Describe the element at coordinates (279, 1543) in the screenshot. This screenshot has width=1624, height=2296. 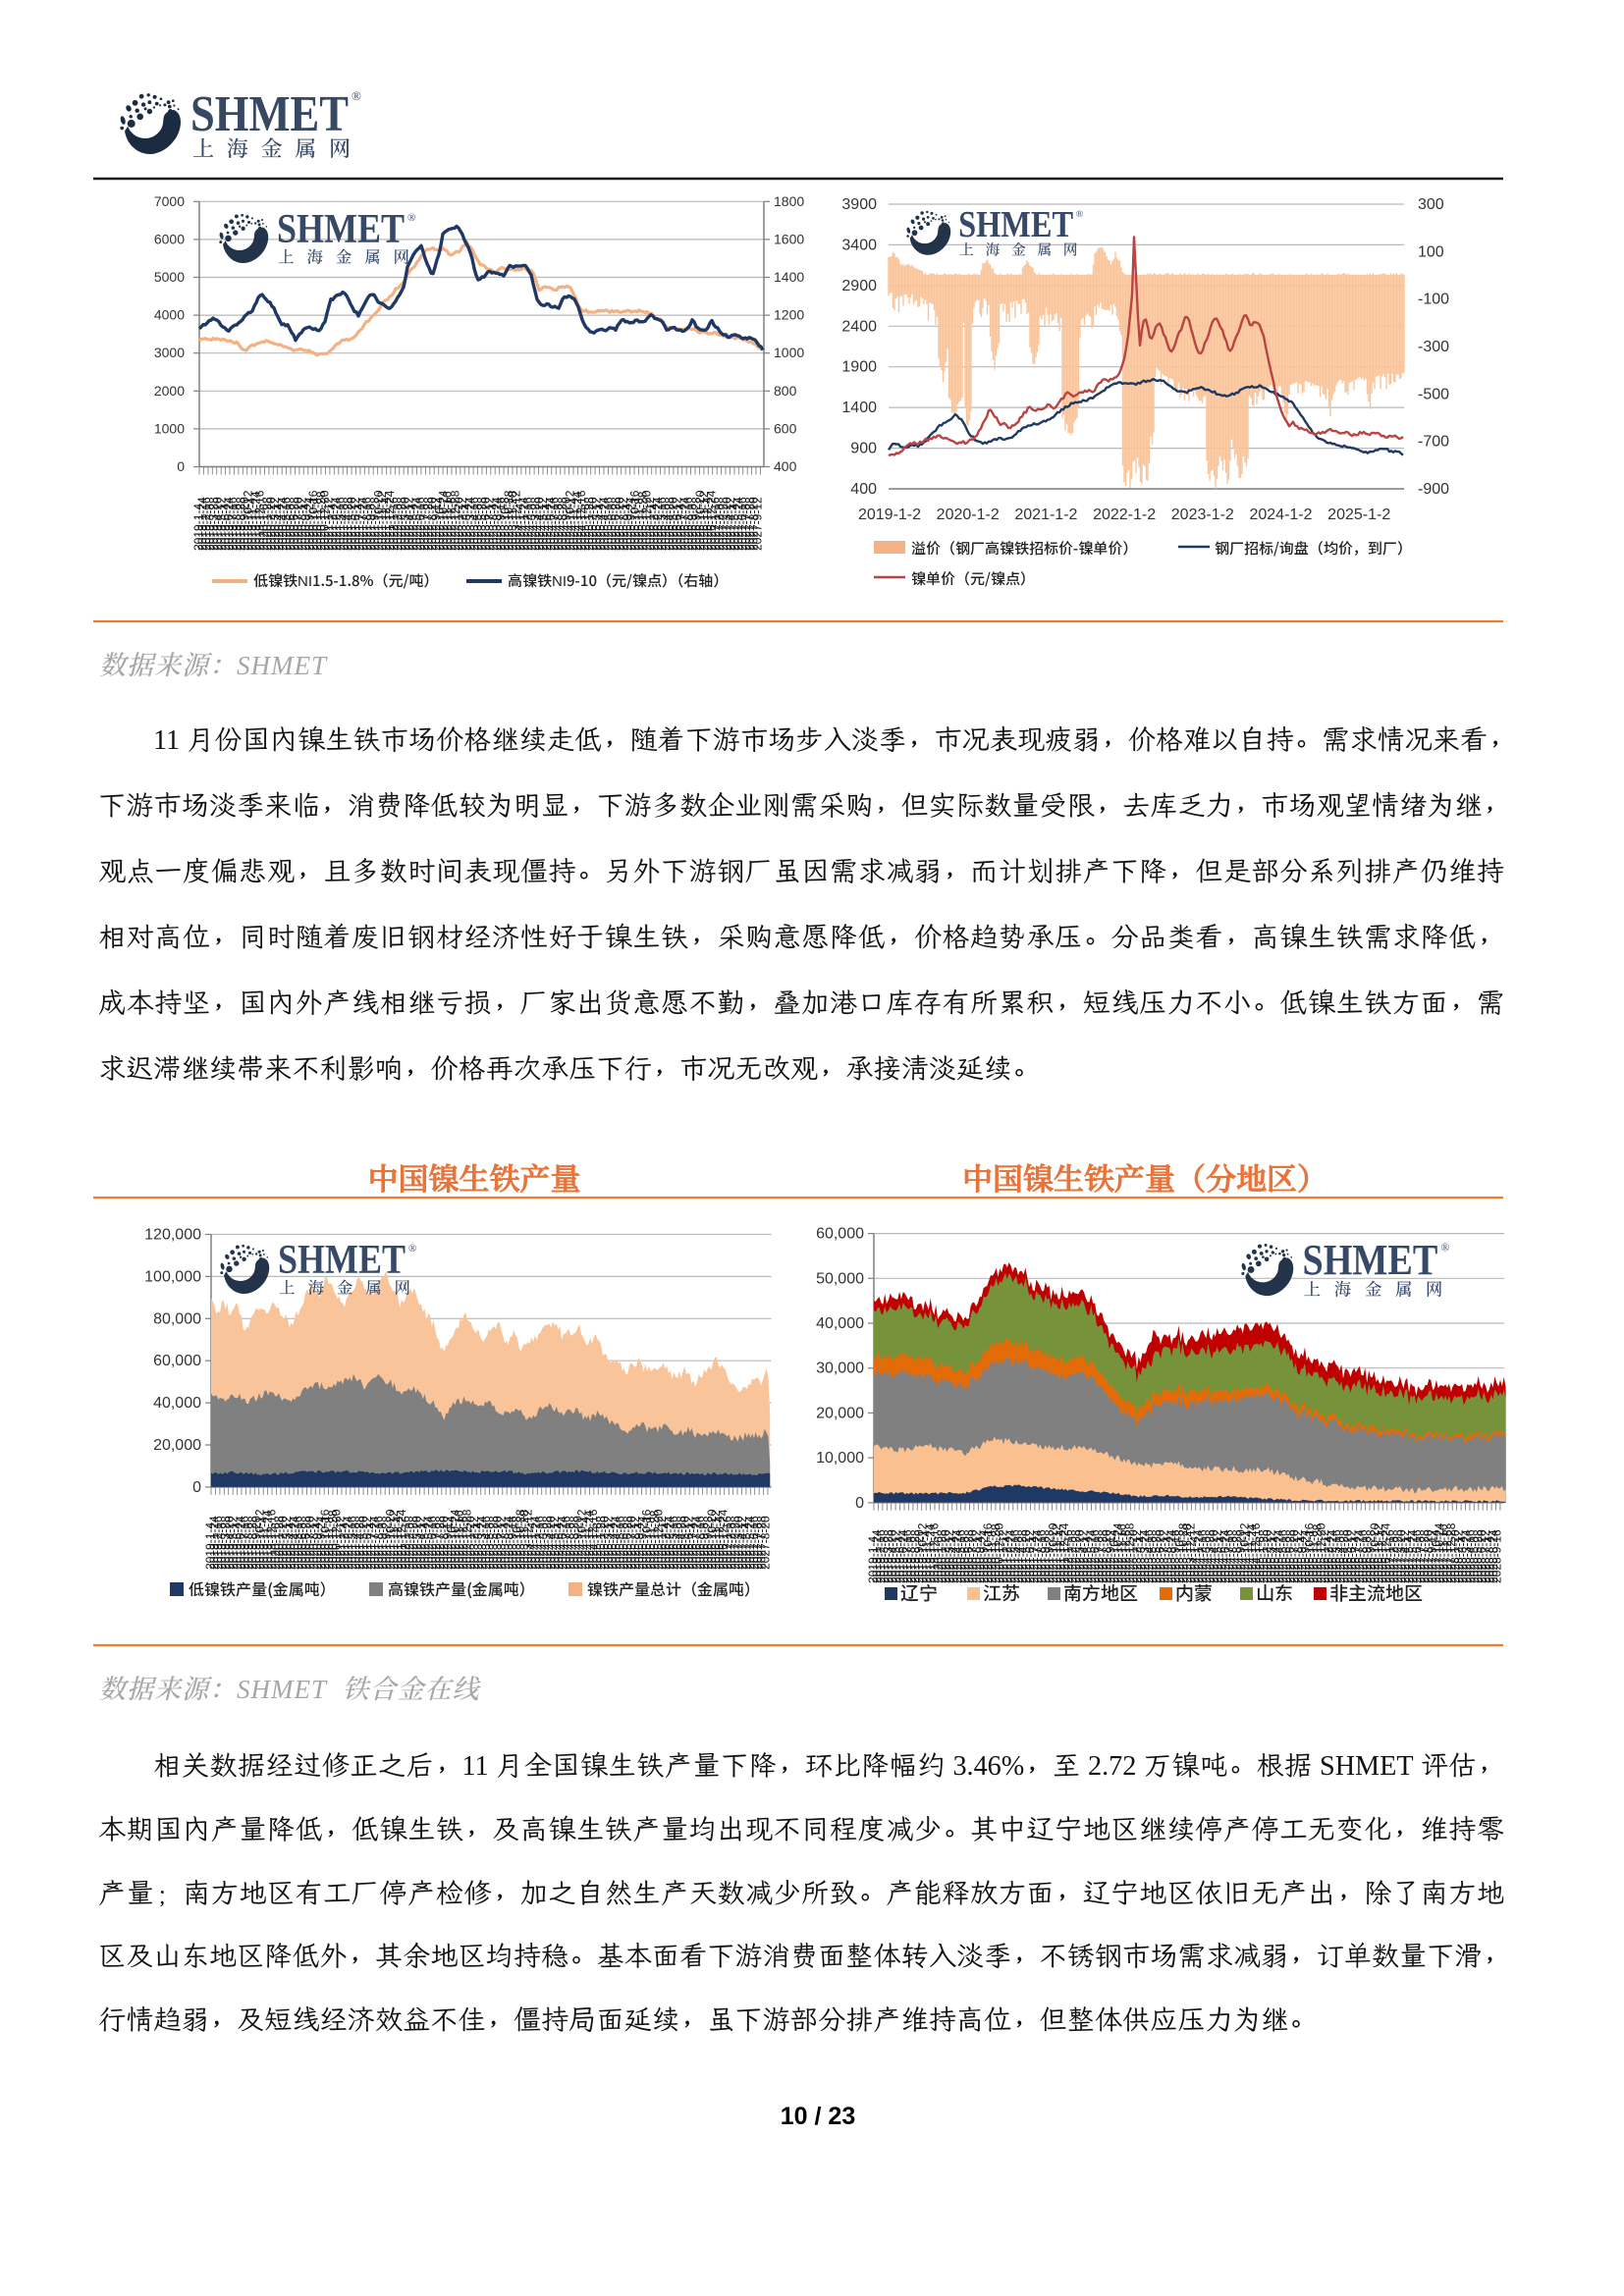
I see `svg-text: 2020-1-28` at that location.